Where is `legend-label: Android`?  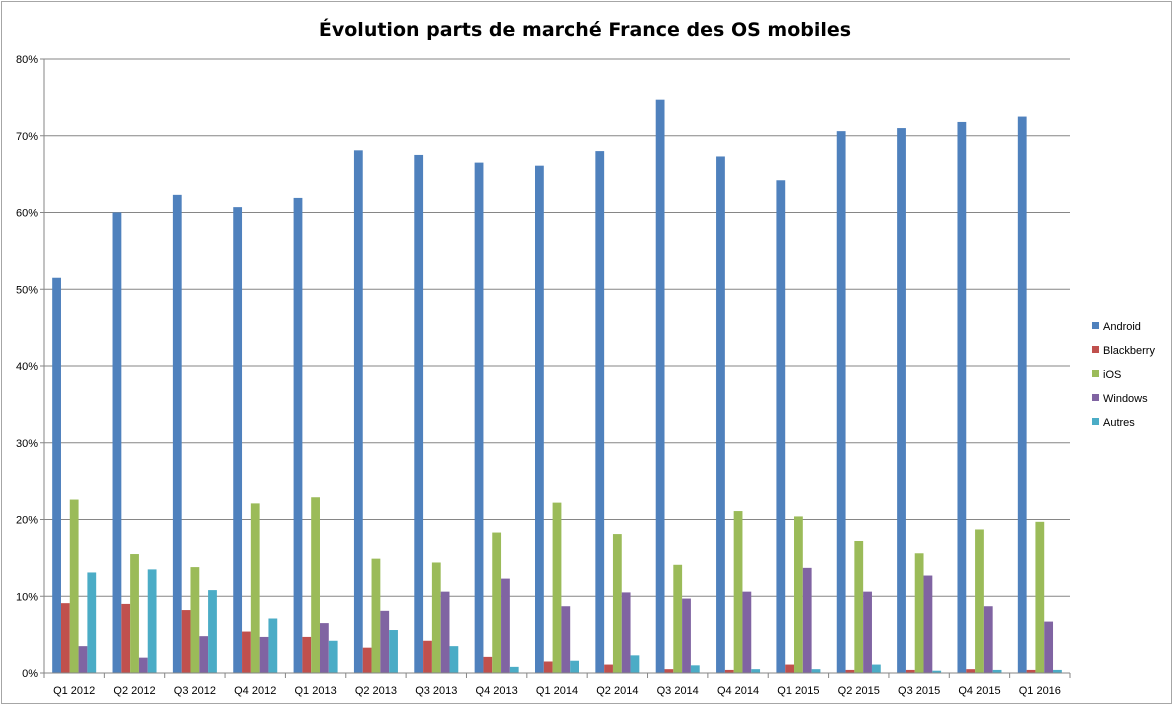
legend-label: Android is located at coordinates (1122, 327).